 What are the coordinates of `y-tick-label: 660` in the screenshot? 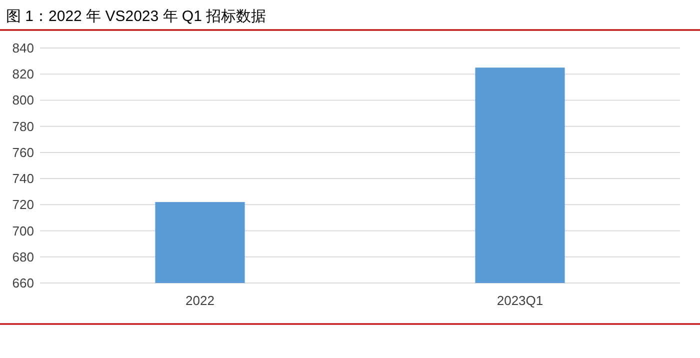 It's located at (23, 283).